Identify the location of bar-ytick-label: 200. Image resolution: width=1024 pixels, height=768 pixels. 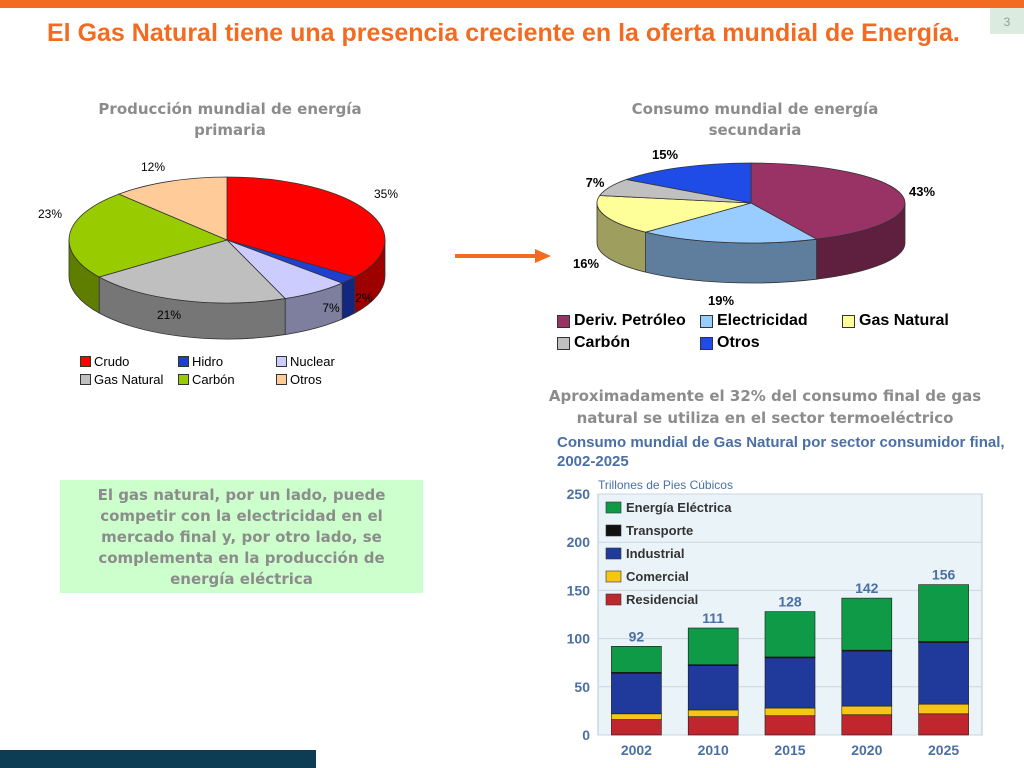
(579, 542).